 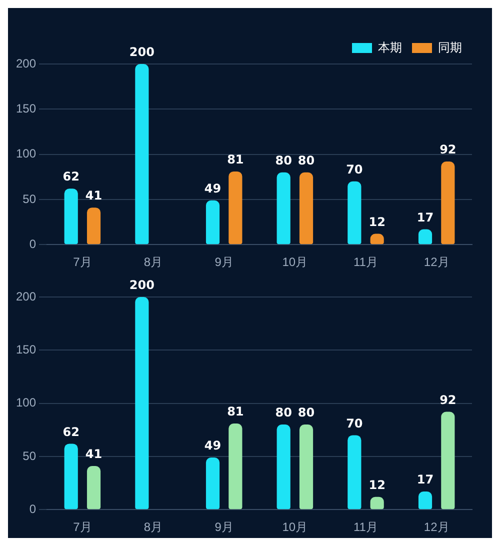 I want to click on legend-label: 同期, so click(x=450, y=47).